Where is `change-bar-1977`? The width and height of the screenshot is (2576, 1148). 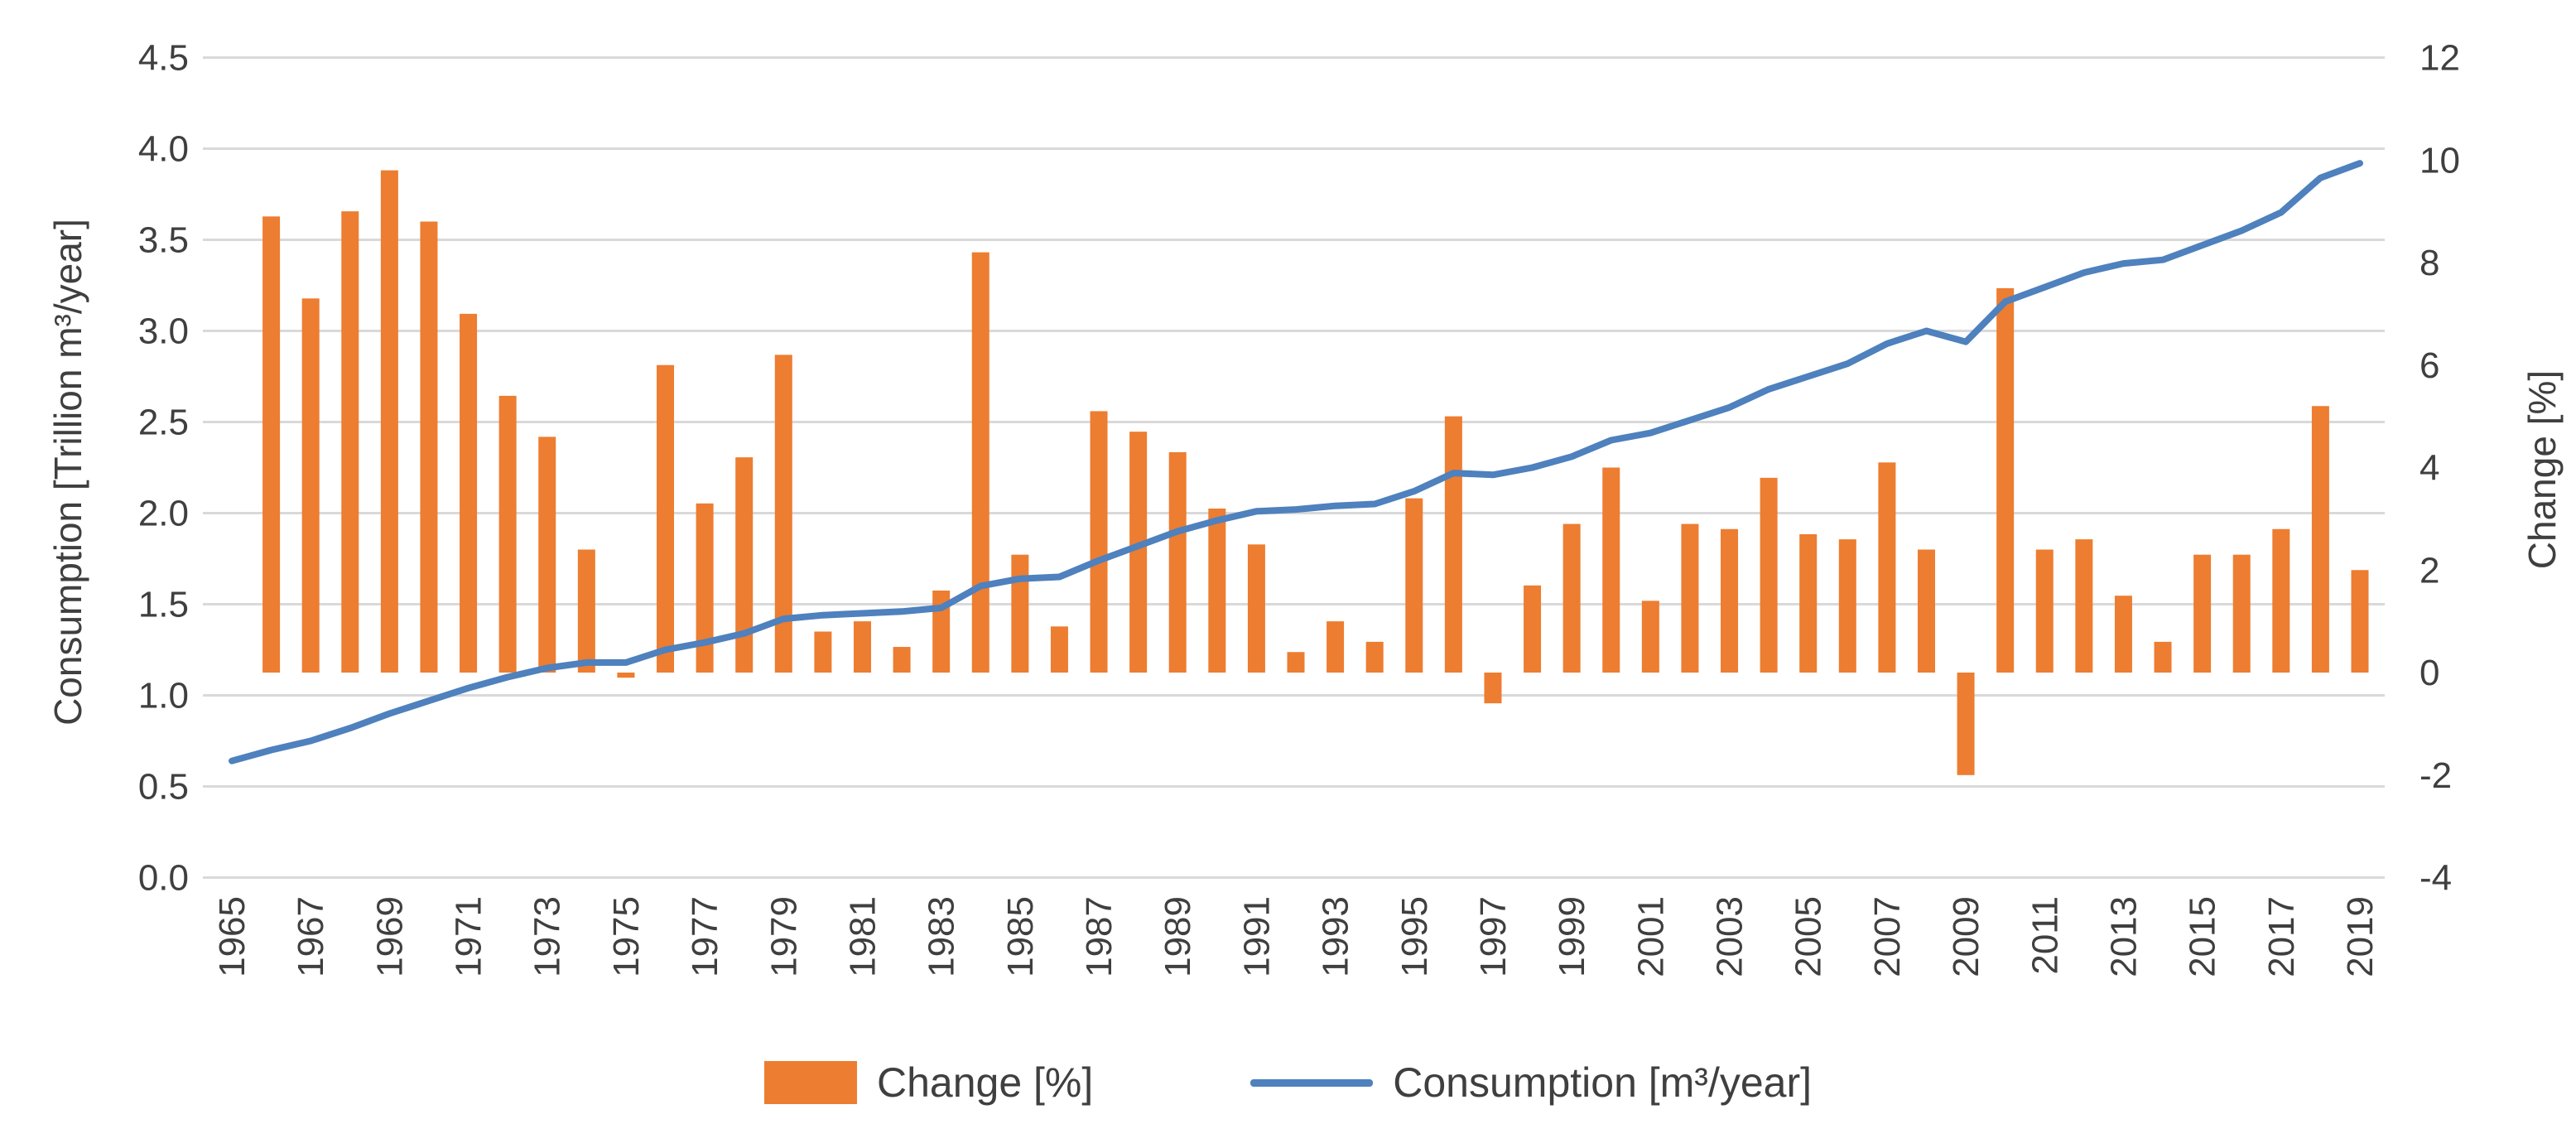
change-bar-1977 is located at coordinates (705, 588).